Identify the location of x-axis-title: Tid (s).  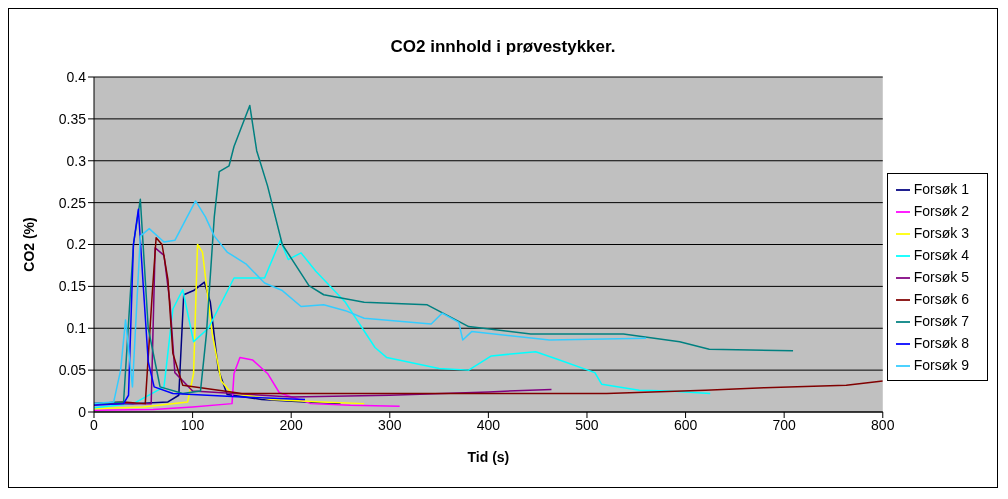
(488, 457).